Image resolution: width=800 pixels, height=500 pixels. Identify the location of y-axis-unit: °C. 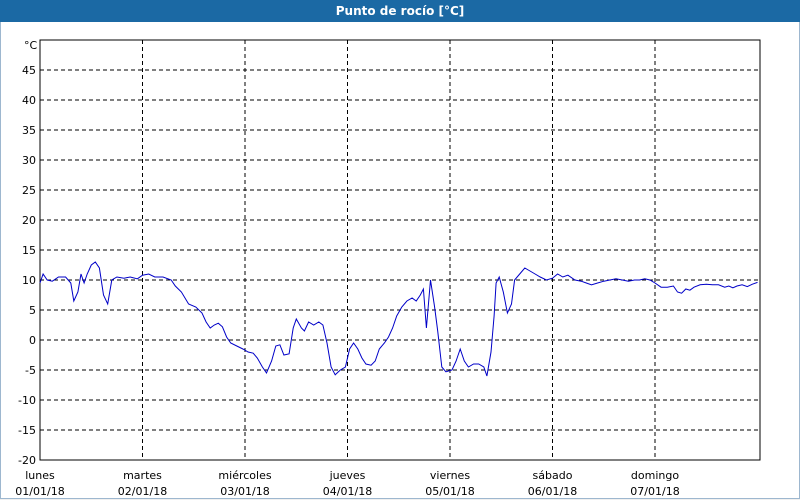
(31, 45).